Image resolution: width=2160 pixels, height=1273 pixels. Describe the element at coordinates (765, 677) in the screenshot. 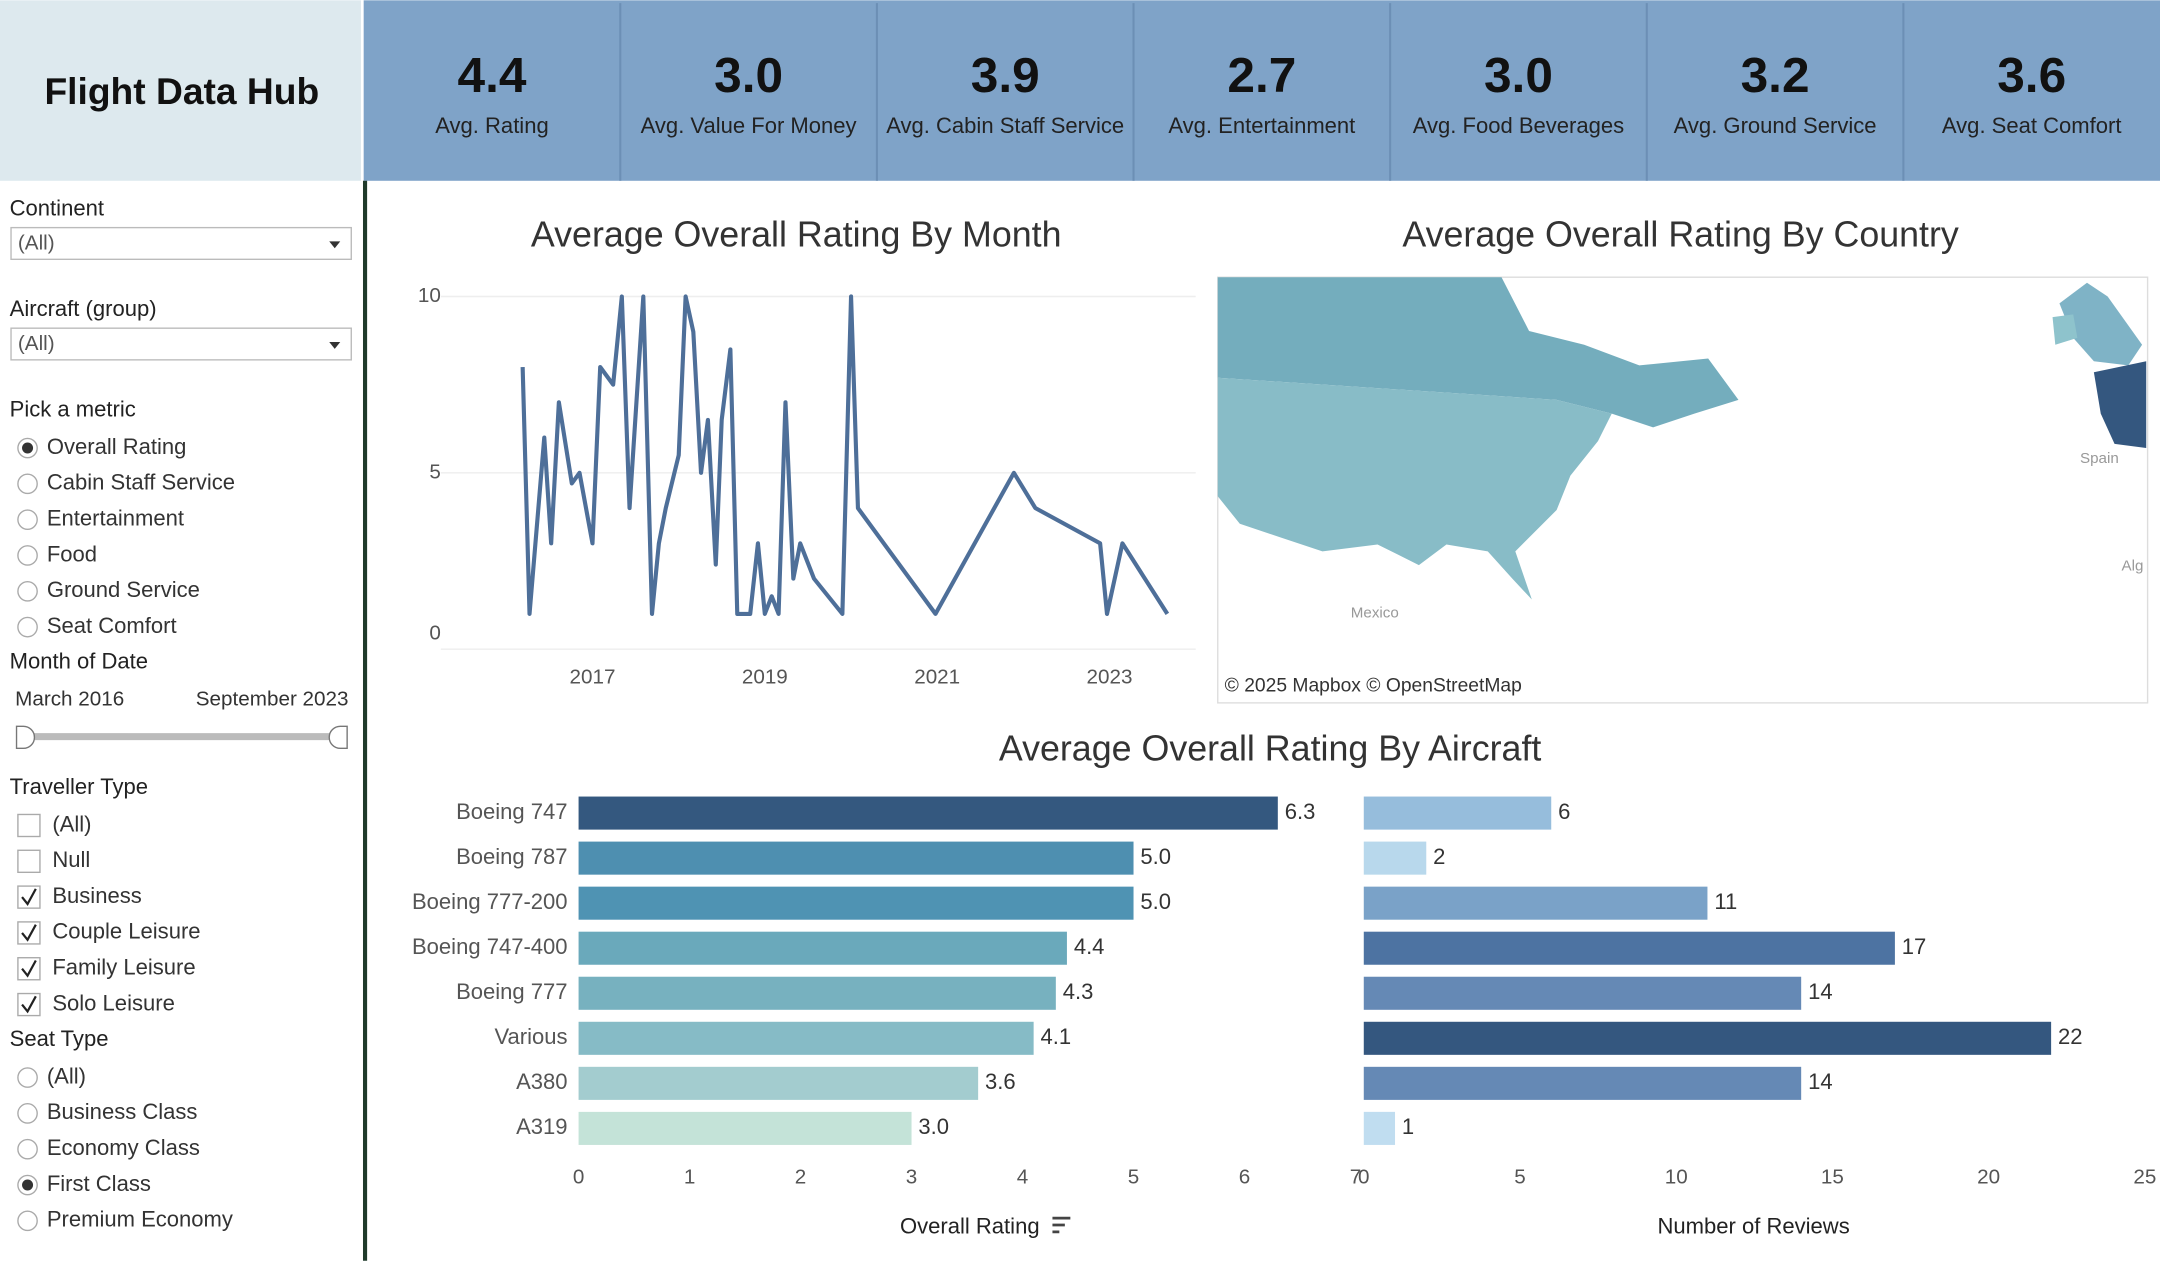

I see `x-tick-label: 2019` at that location.